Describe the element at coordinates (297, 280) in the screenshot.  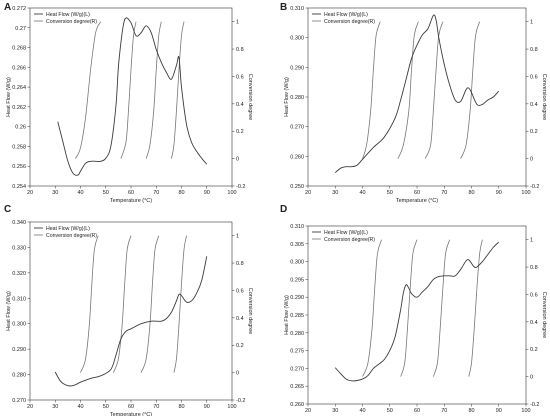
I see `y-left-tick-label: 0.295` at that location.